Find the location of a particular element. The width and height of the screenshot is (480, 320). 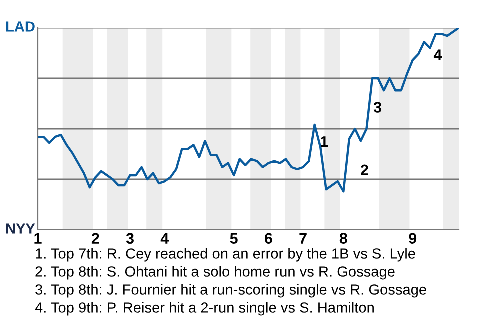

x-tick-label: 4 is located at coordinates (165, 238).